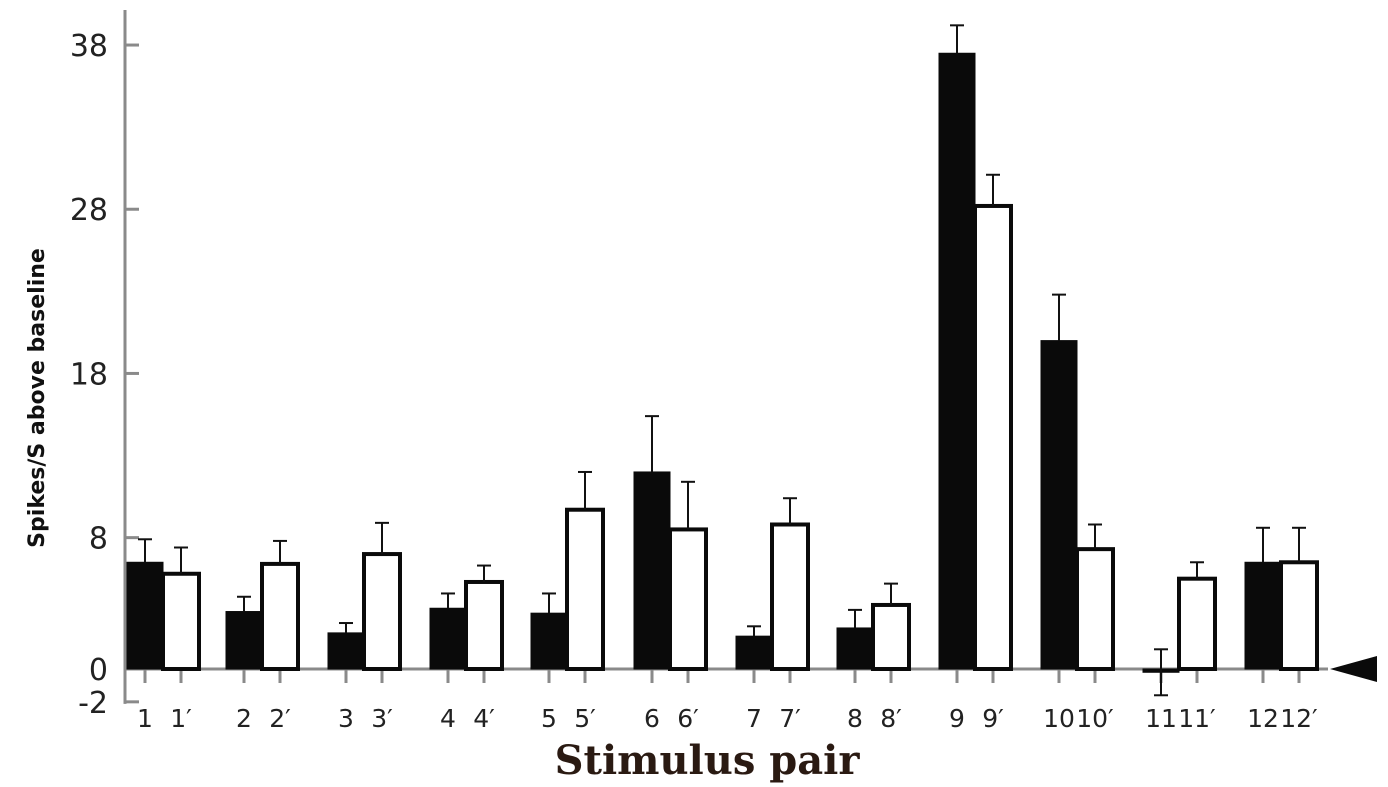 The width and height of the screenshot is (1388, 787). Describe the element at coordinates (993, 718) in the screenshot. I see `x-tick-label: 9′` at that location.